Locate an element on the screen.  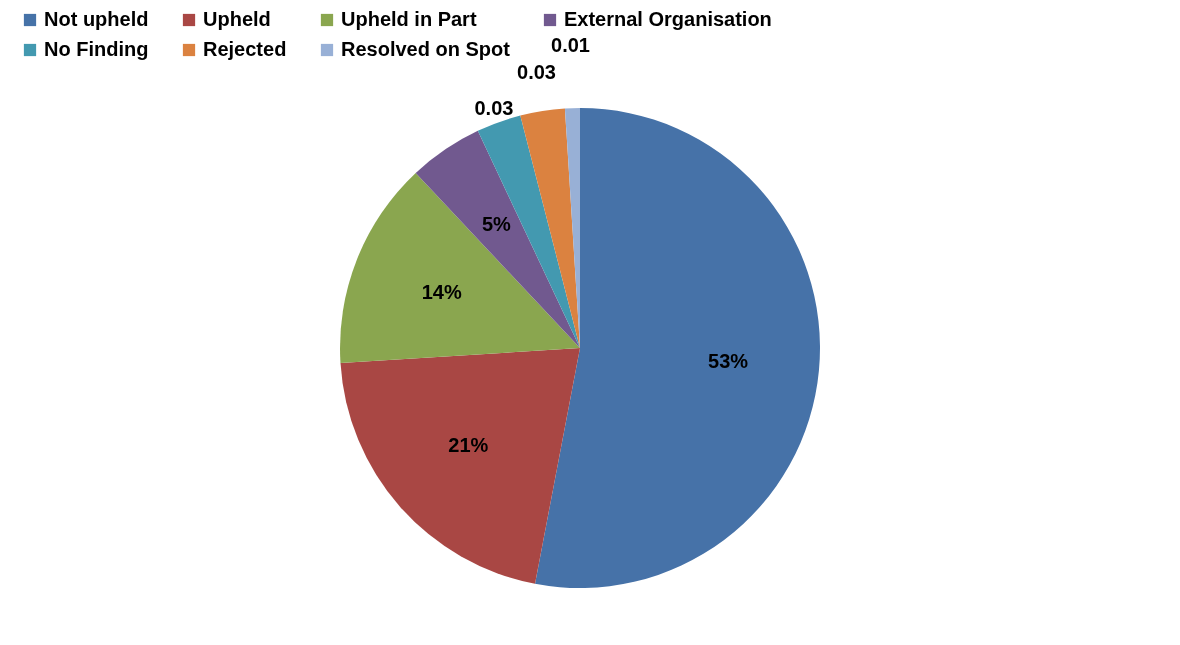
legend-label: Upheld in Part is located at coordinates (409, 19).